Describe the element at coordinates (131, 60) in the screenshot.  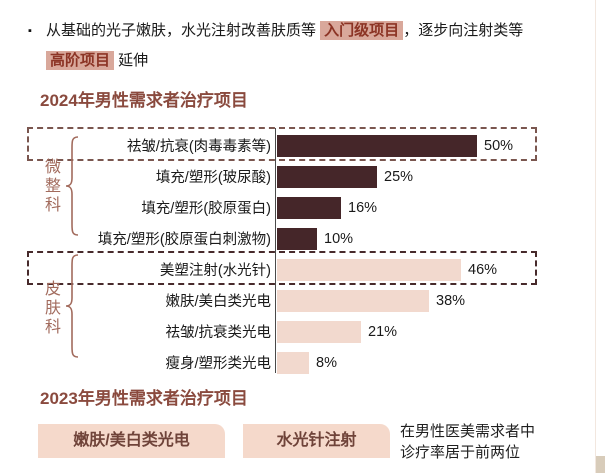
I see `intro-line2-post: 延伸` at that location.